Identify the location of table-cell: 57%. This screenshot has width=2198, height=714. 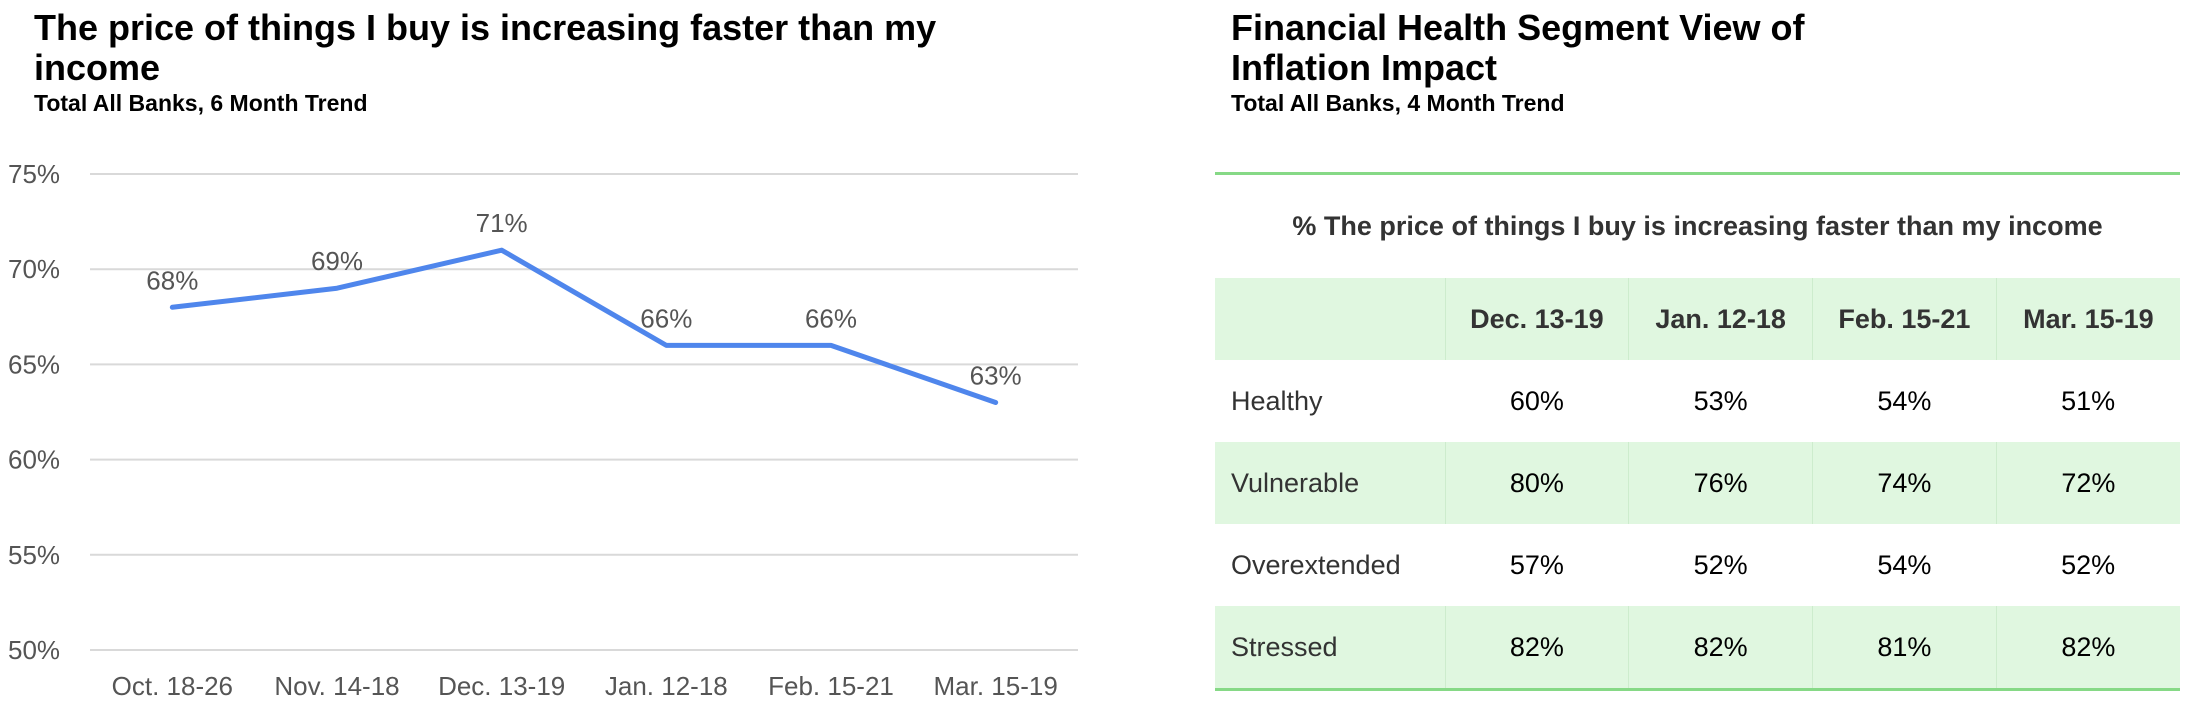
(1536, 564).